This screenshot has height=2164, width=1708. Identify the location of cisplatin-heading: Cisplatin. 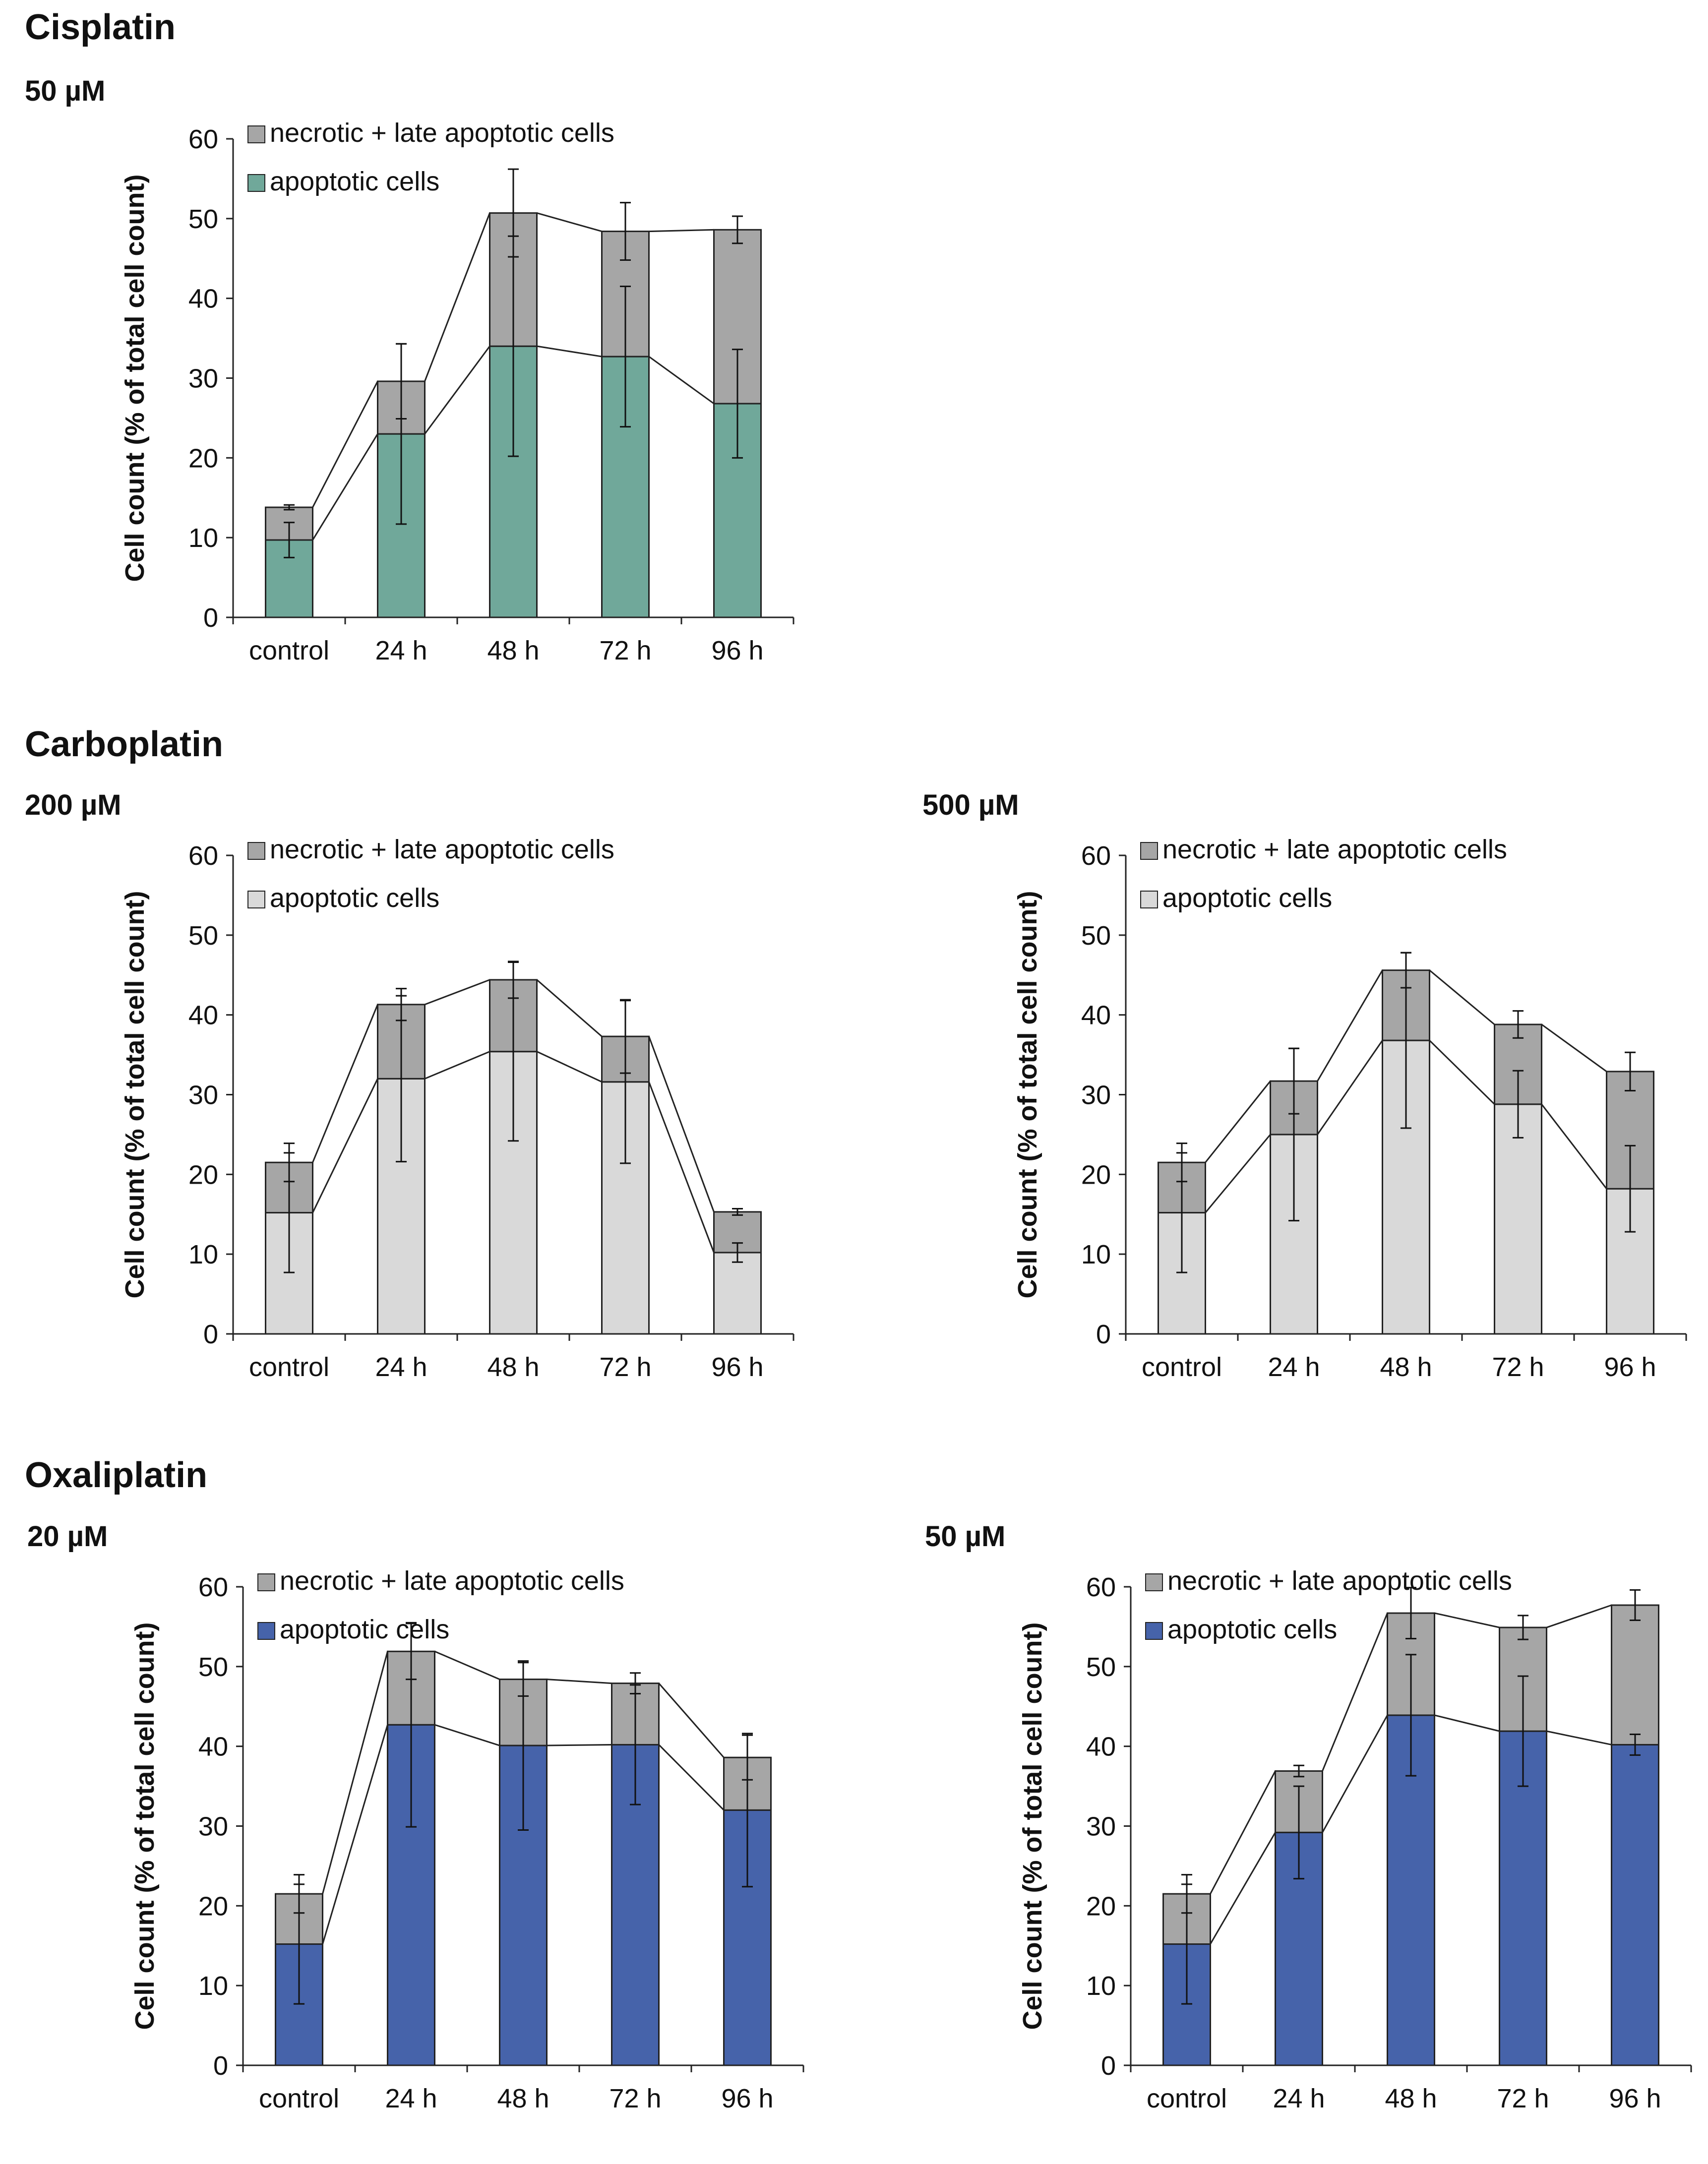
(100, 27).